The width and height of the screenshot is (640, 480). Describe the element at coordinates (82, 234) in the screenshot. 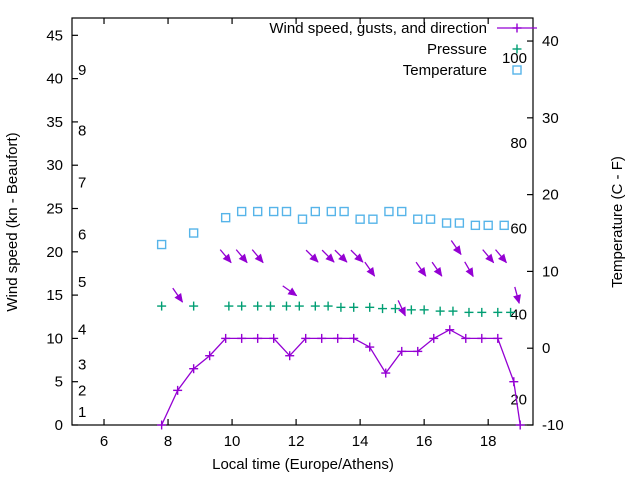

I see `beaufort-label: 6` at that location.